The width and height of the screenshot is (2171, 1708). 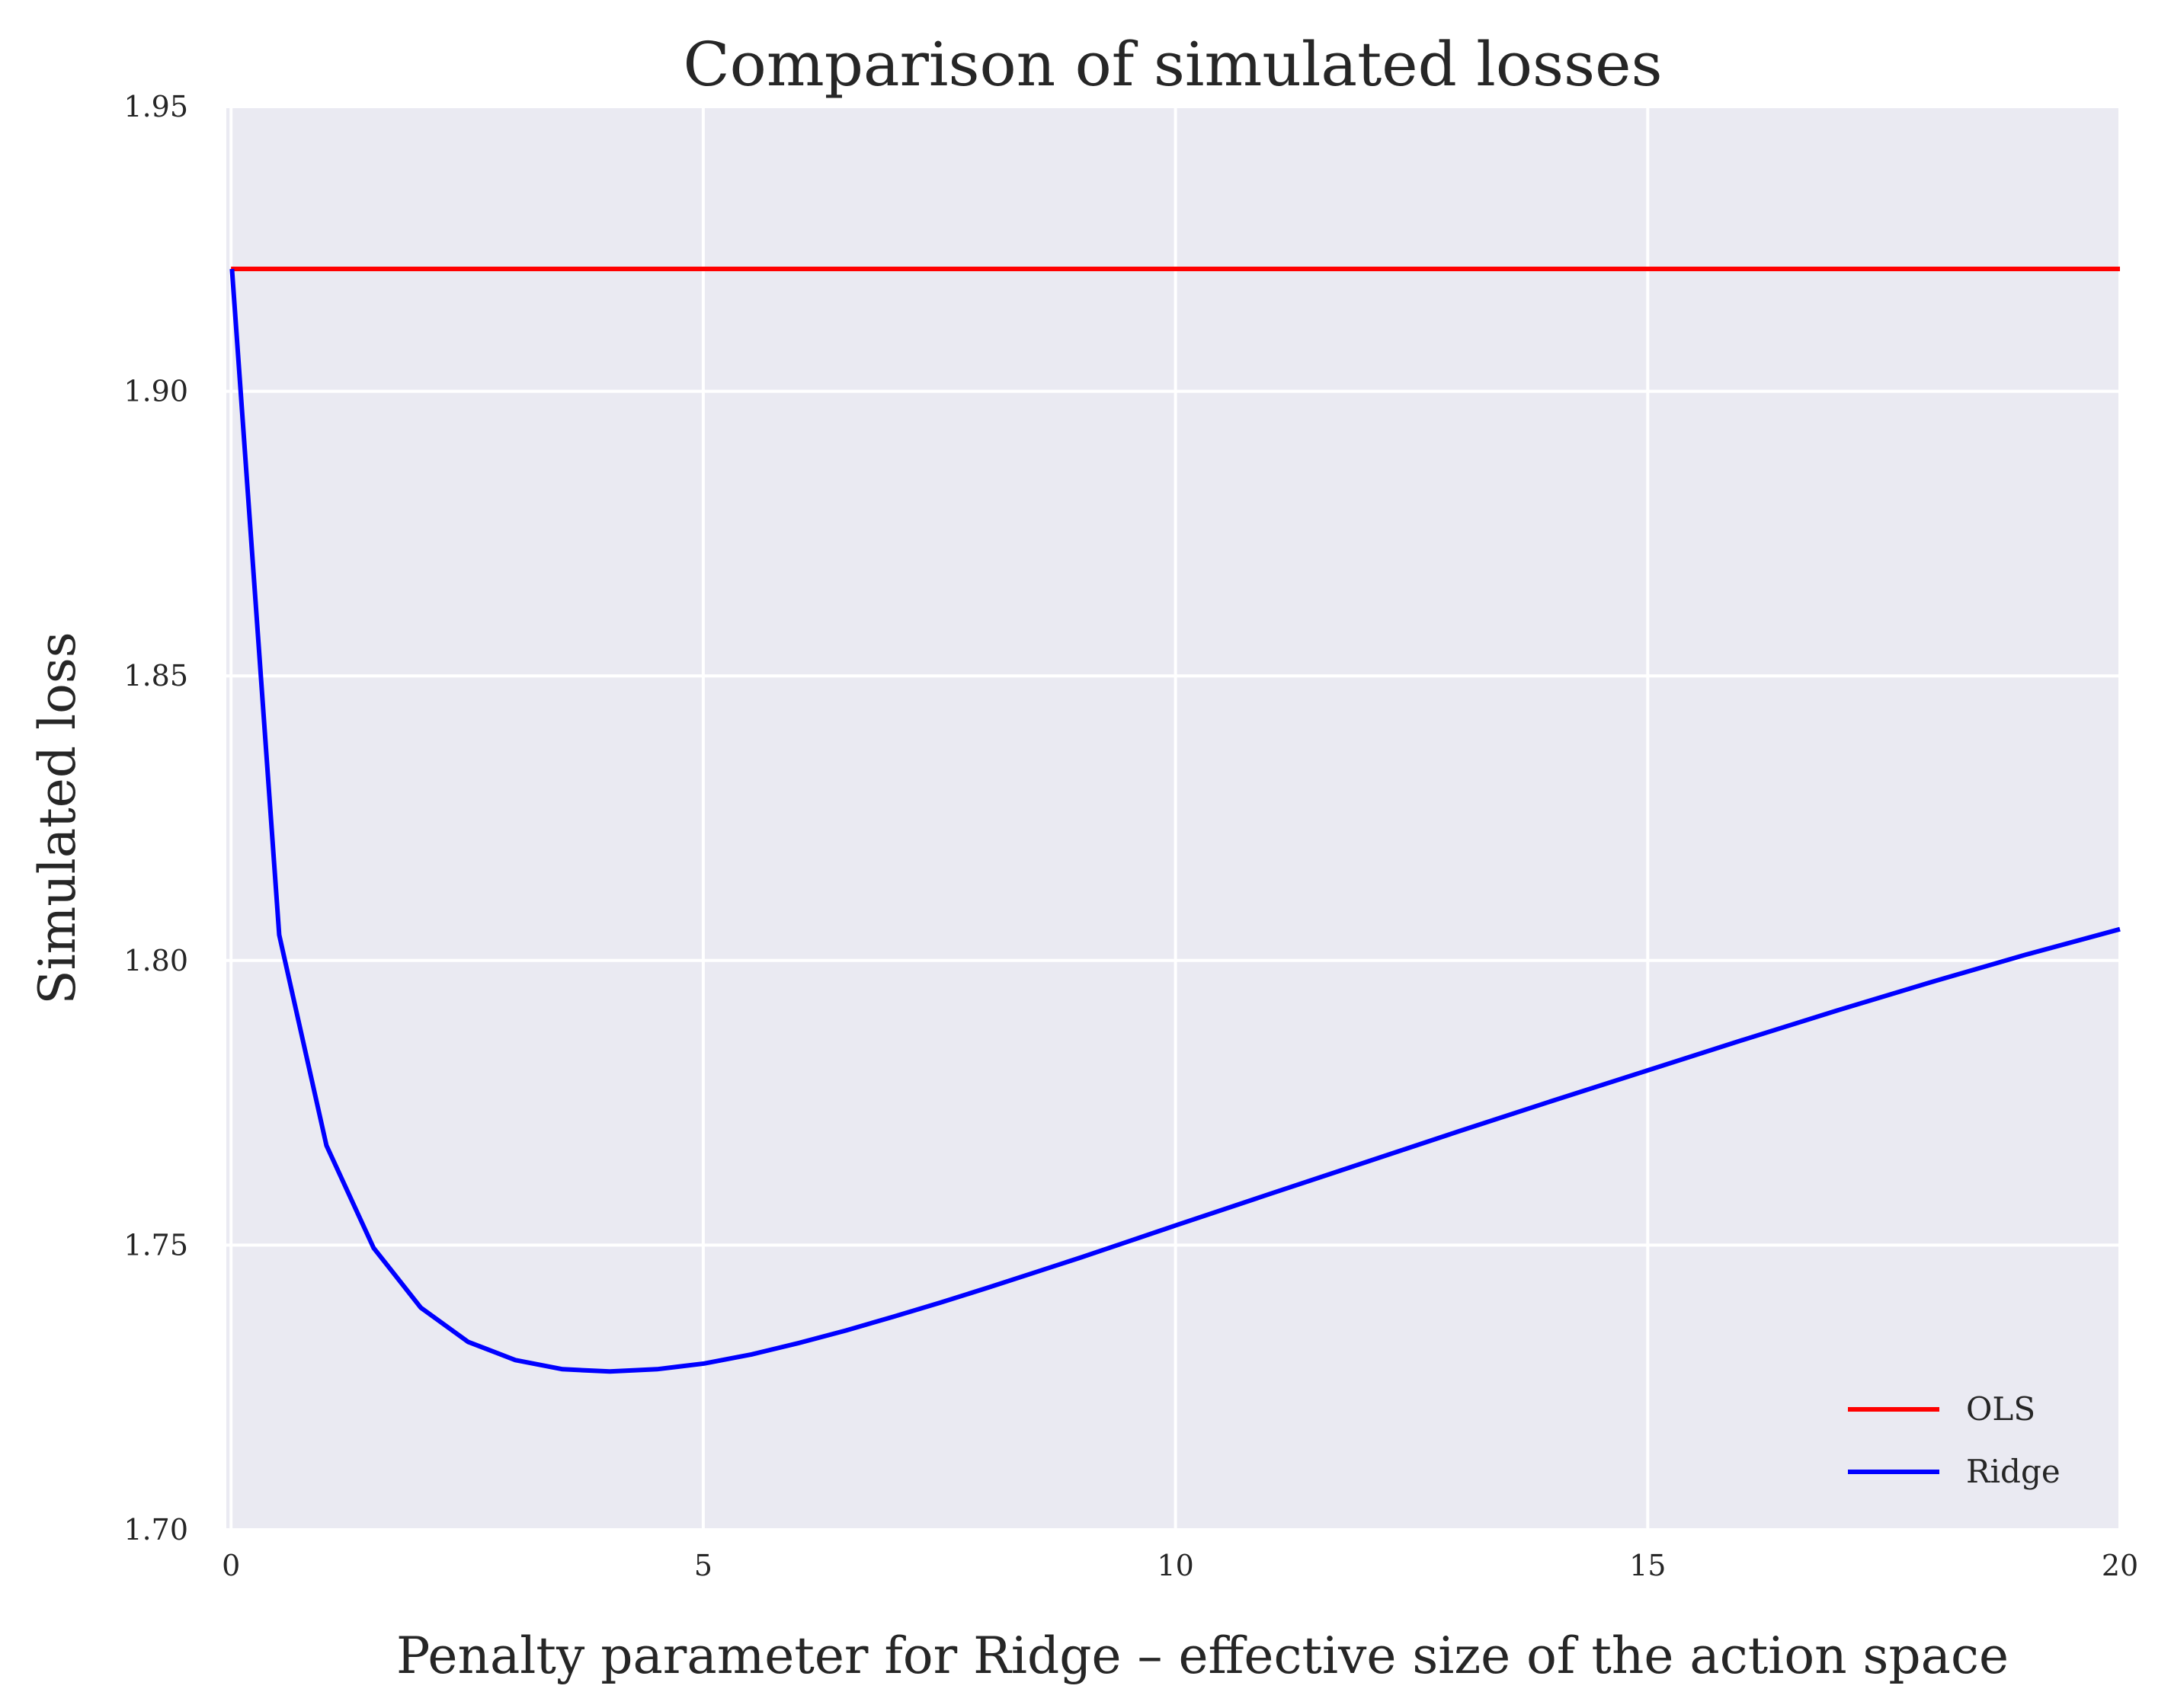 I want to click on legend-label-ridge: Ridge, so click(x=2013, y=1471).